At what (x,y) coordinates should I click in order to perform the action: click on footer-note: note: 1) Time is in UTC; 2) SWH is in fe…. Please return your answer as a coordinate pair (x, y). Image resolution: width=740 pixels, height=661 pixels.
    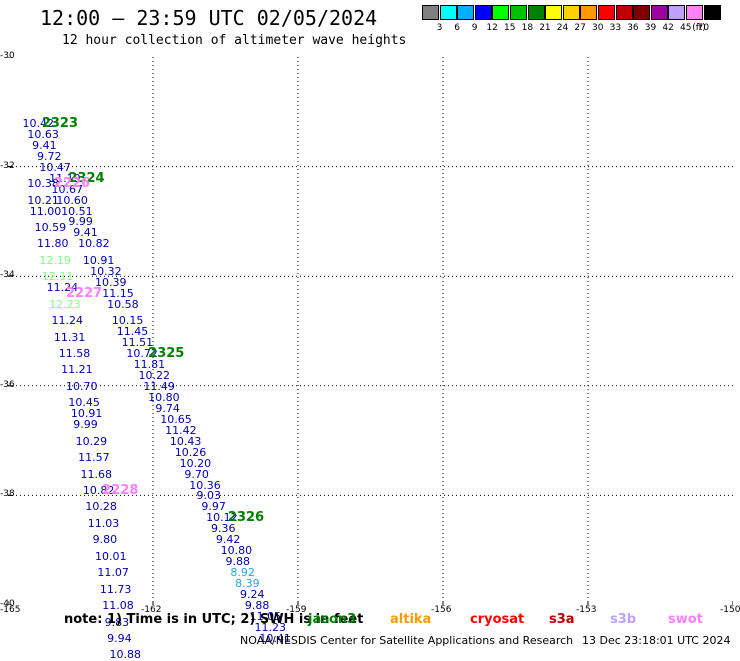
    Looking at the image, I should click on (214, 619).